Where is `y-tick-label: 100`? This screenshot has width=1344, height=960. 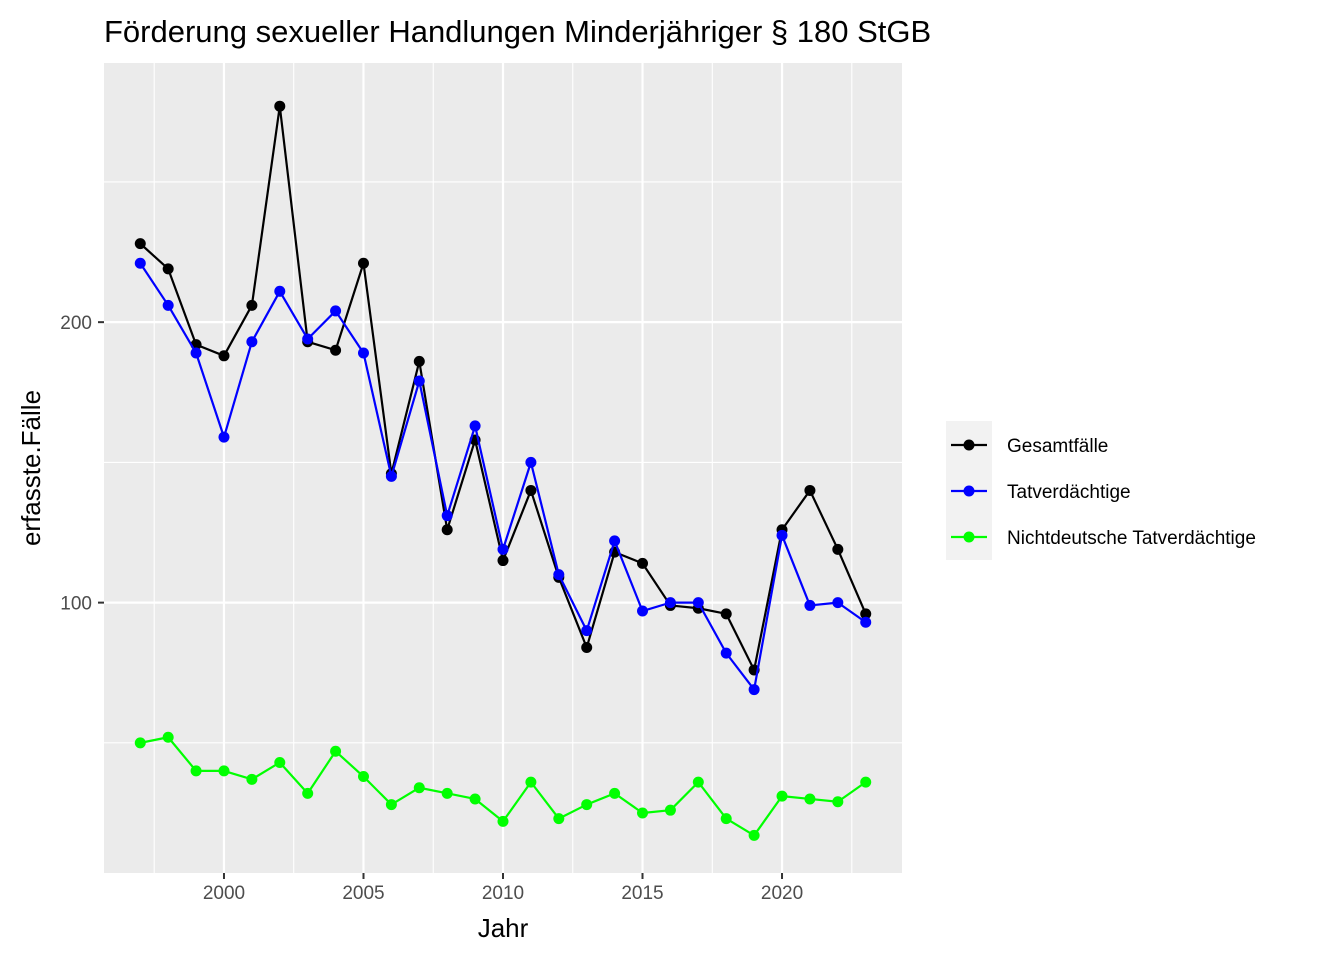
y-tick-label: 100 is located at coordinates (76, 604).